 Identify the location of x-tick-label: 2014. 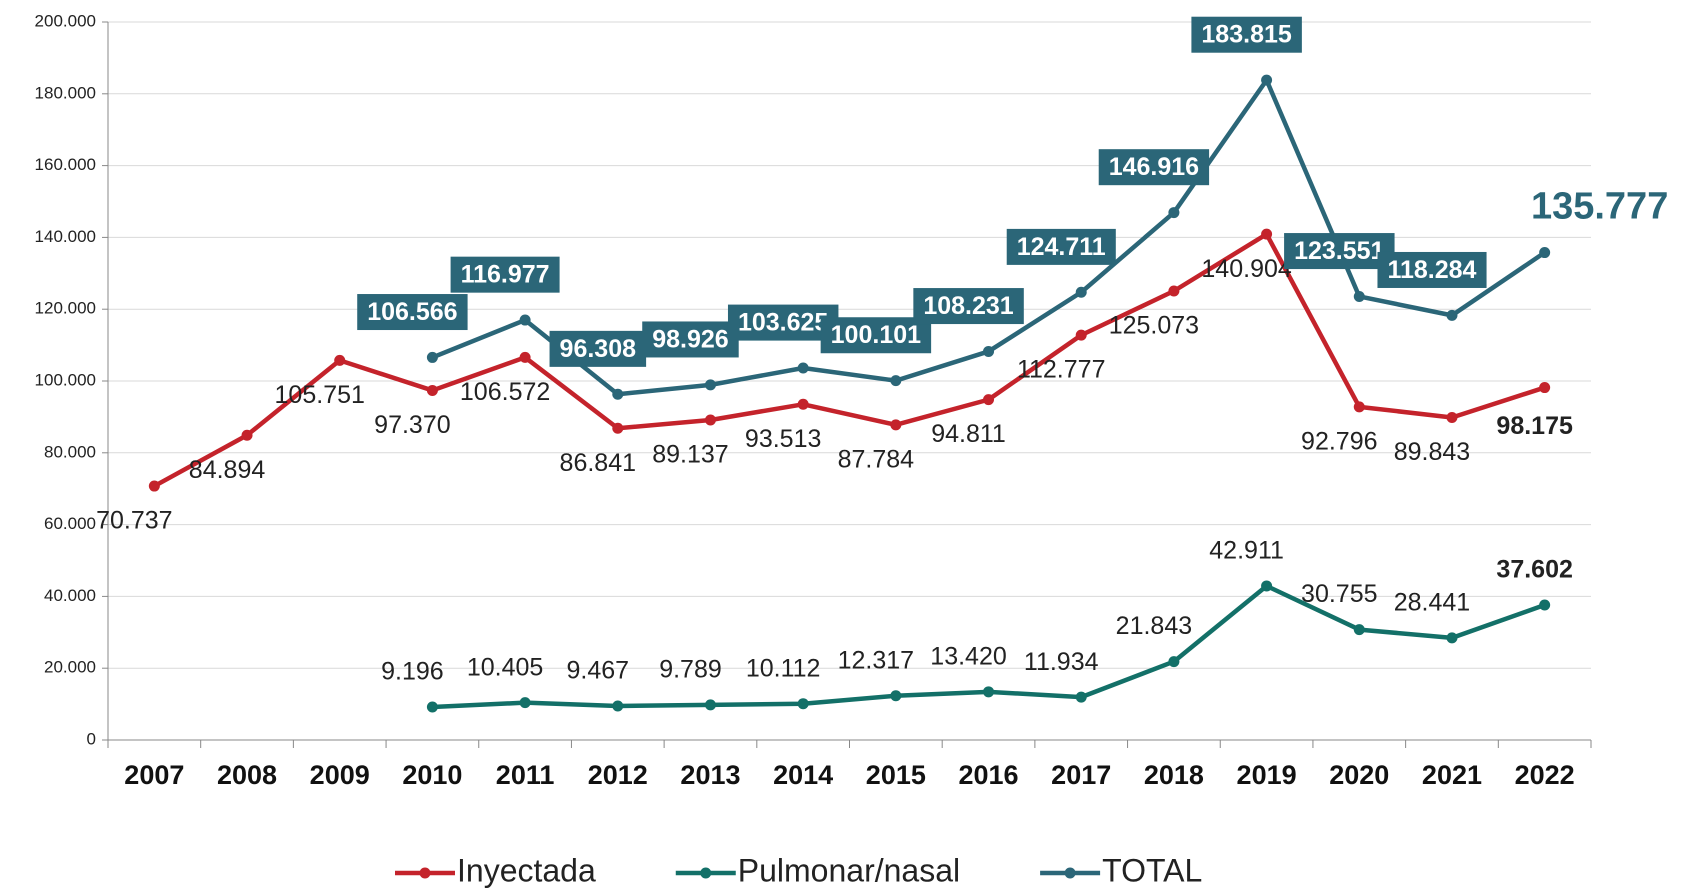
(803, 775).